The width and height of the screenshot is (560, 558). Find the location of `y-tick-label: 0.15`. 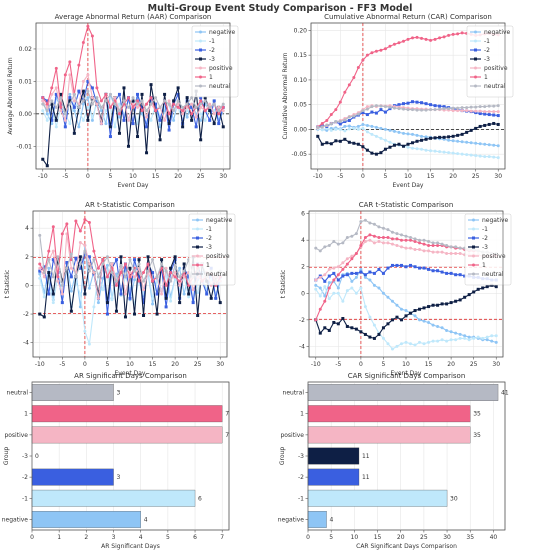

y-tick-label: 0.15 is located at coordinates (301, 55).